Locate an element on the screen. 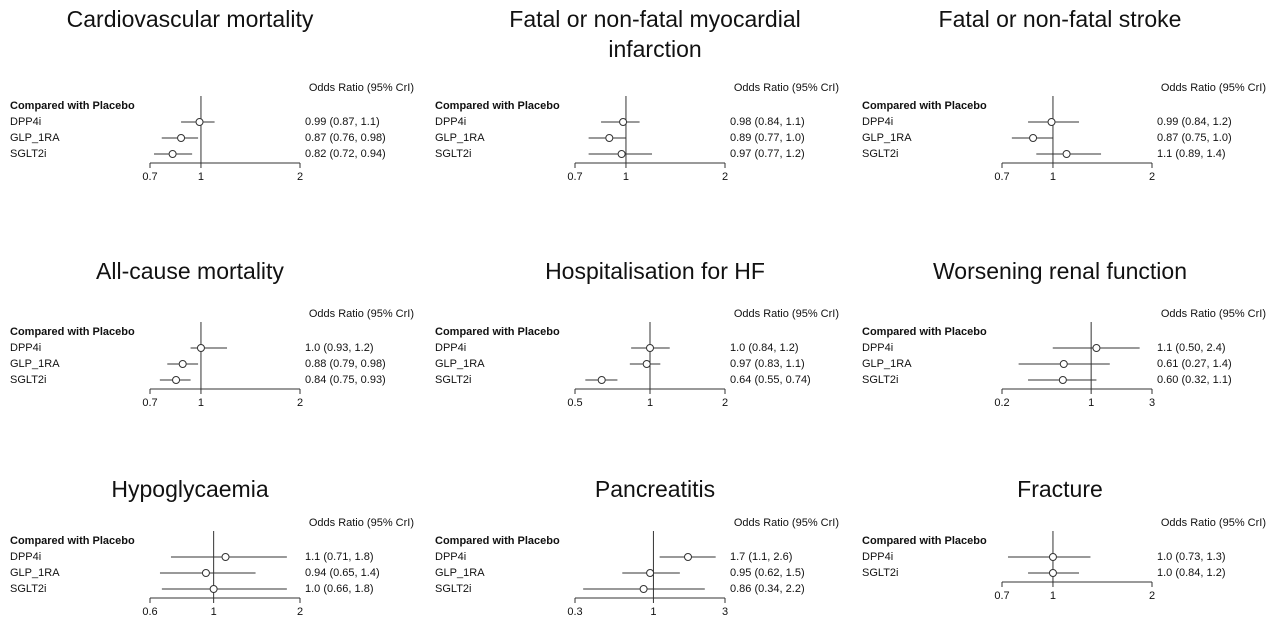 The image size is (1270, 621). value-label: 0.99 (0.84, 1.2) is located at coordinates (1194, 122).